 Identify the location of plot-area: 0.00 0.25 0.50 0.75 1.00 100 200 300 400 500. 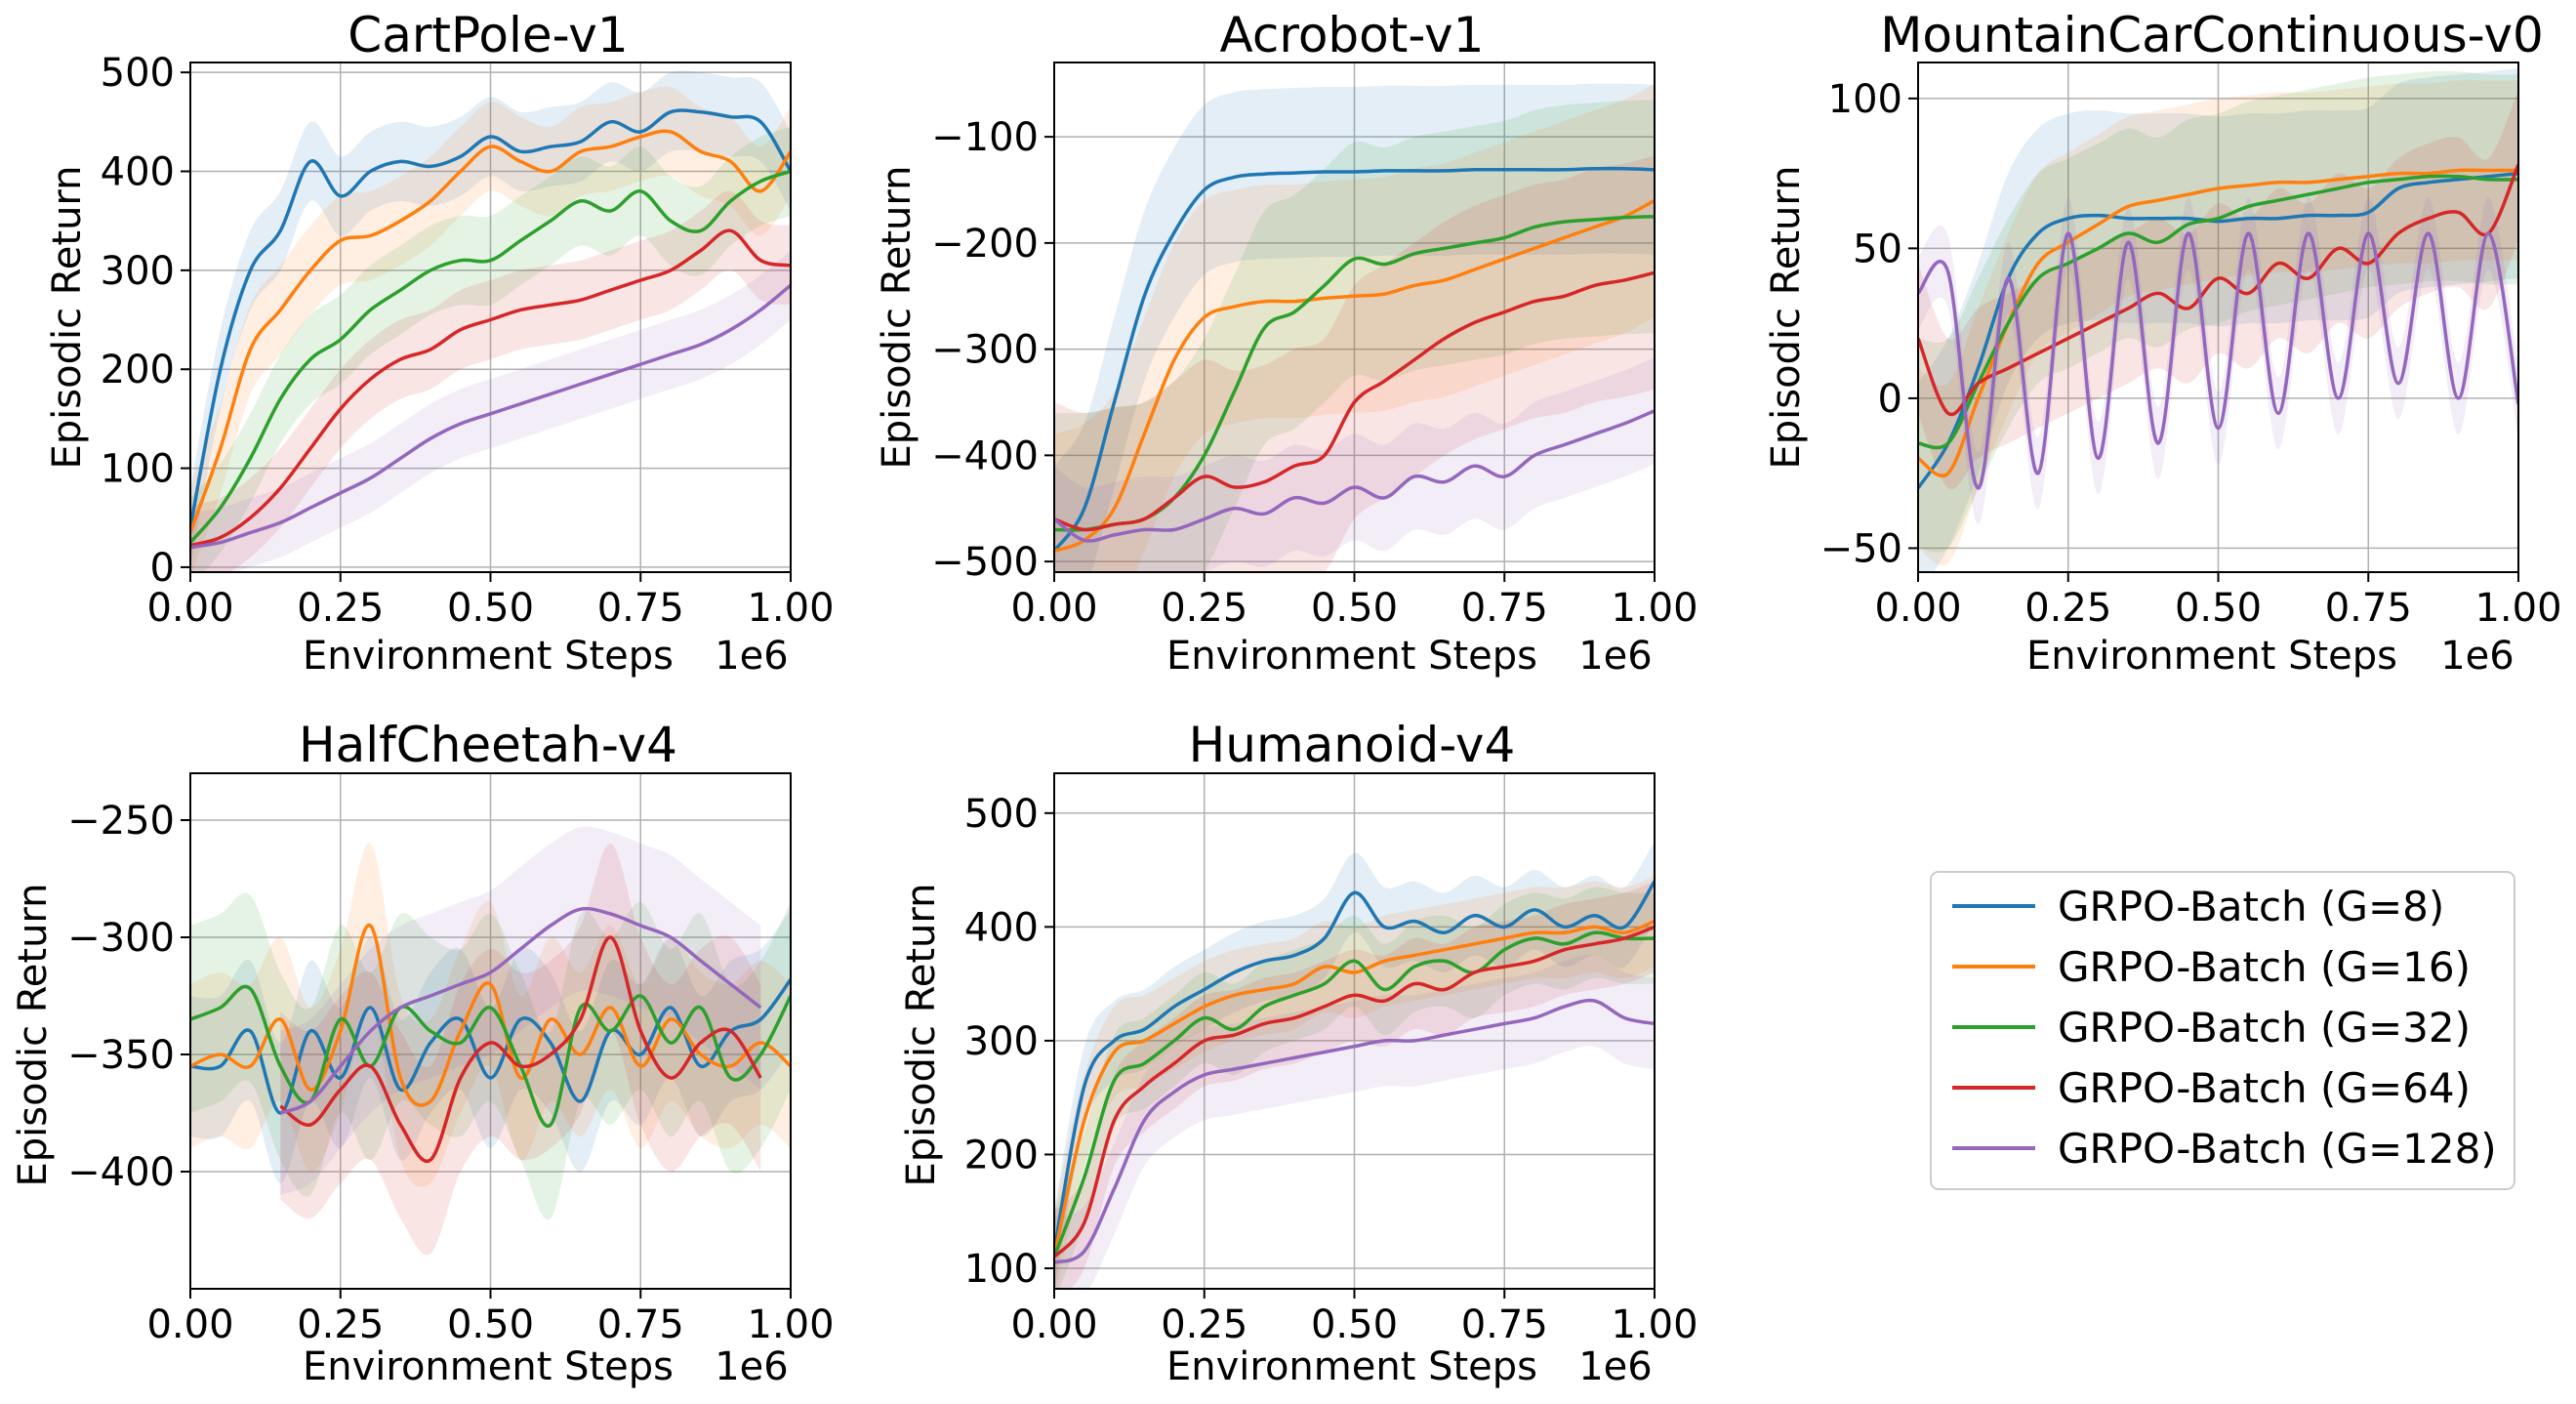
(1331, 1059).